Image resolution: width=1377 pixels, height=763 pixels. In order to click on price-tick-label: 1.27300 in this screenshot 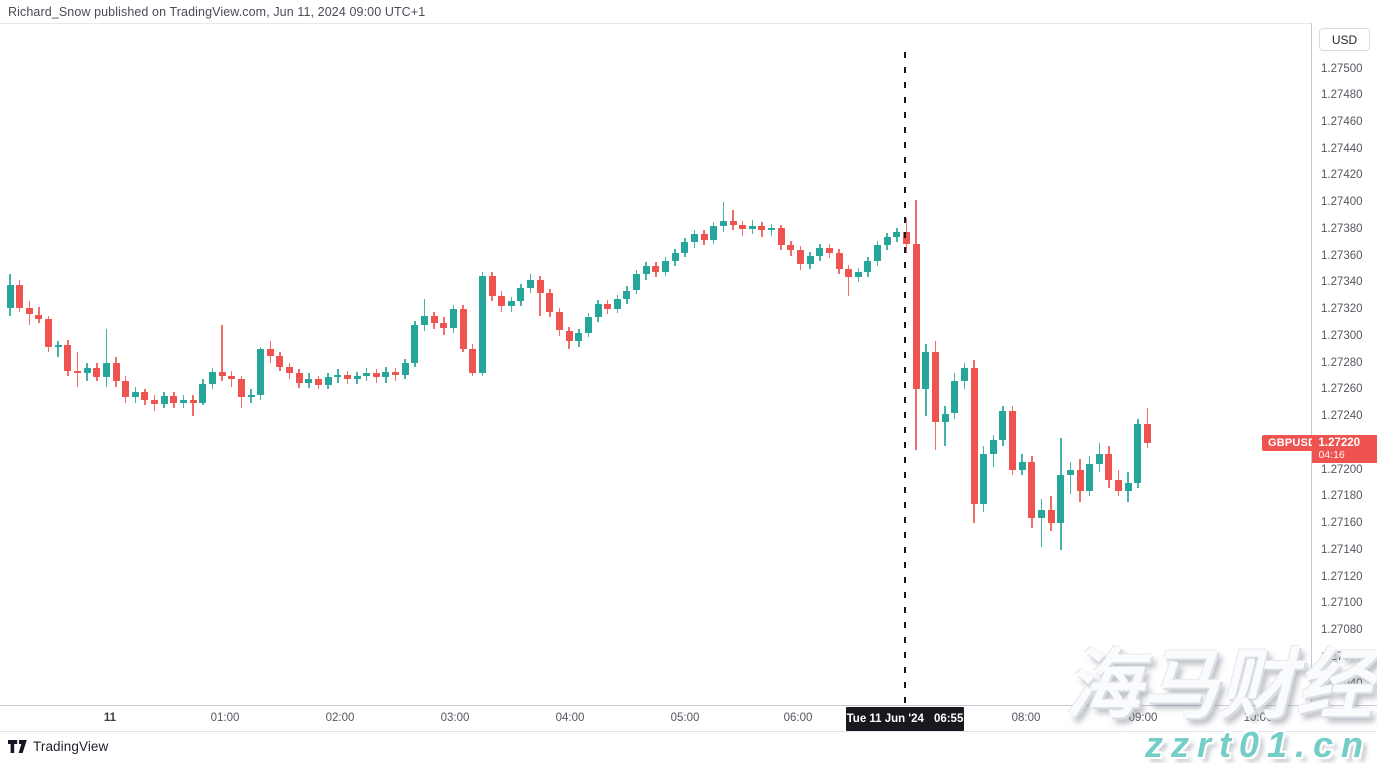, I will do `click(1342, 335)`.